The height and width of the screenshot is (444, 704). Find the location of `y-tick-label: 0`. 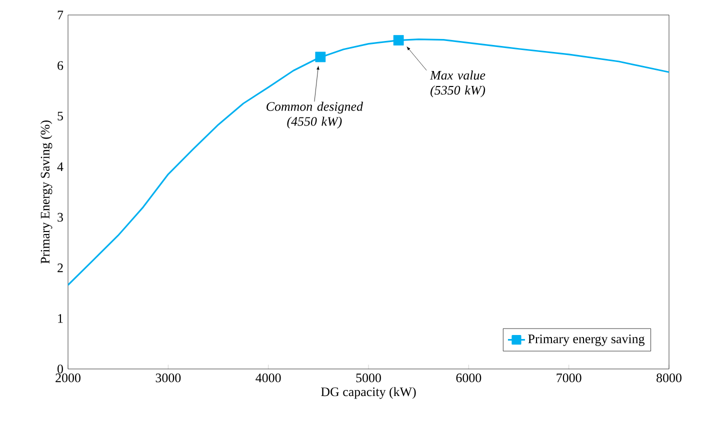

y-tick-label: 0 is located at coordinates (60, 369).